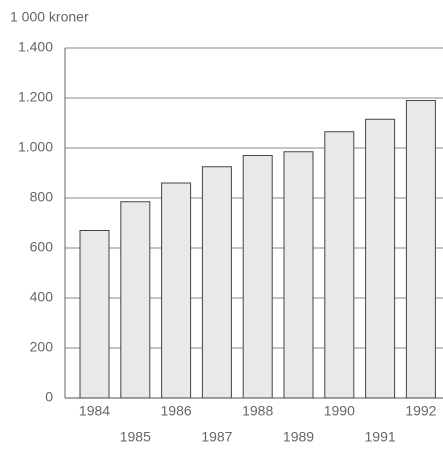  What do you see at coordinates (176, 411) in the screenshot?
I see `x-tick-label: 1986` at bounding box center [176, 411].